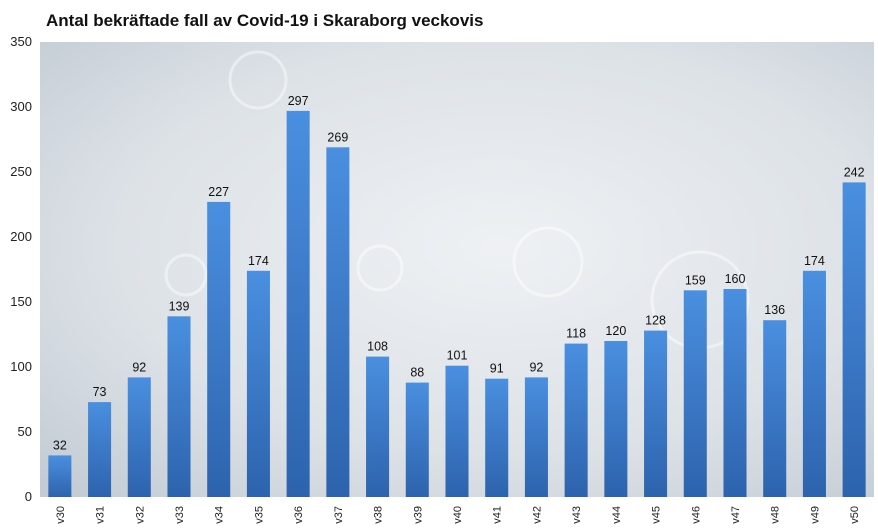 This screenshot has height=532, width=878. What do you see at coordinates (736, 515) in the screenshot?
I see `x-tick-label: v47` at bounding box center [736, 515].